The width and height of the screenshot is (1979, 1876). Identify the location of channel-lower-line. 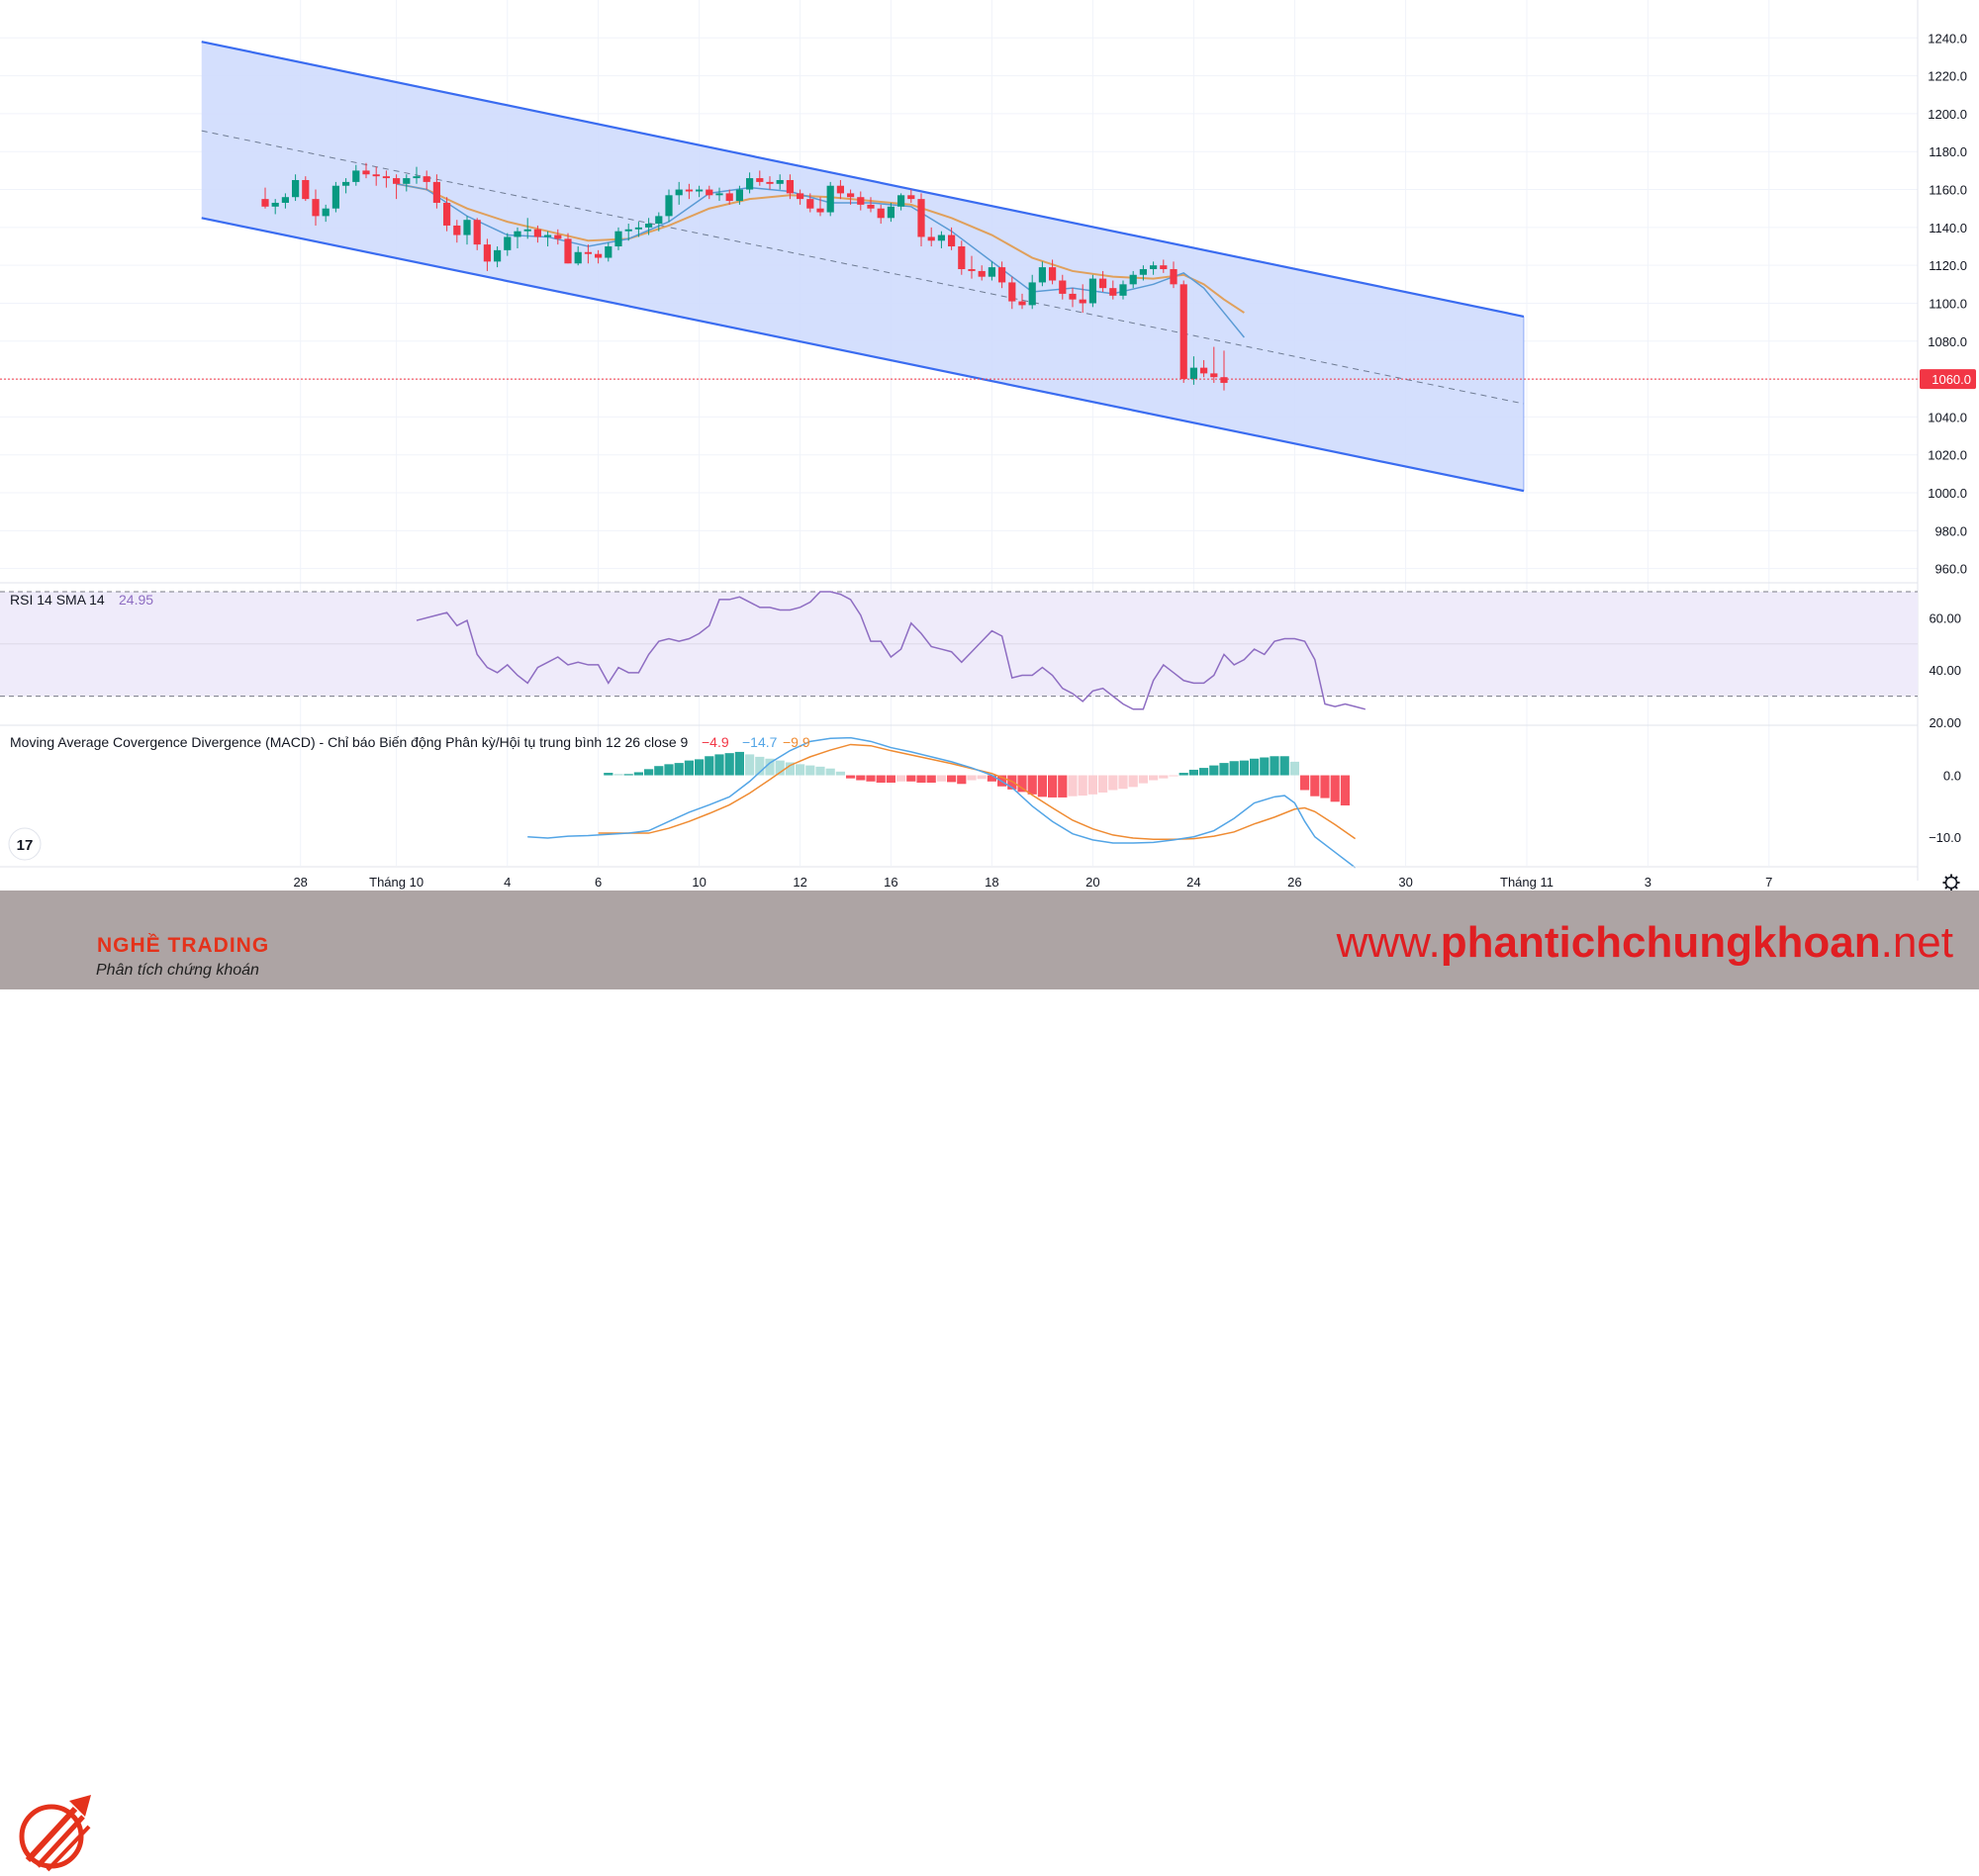
(863, 355).